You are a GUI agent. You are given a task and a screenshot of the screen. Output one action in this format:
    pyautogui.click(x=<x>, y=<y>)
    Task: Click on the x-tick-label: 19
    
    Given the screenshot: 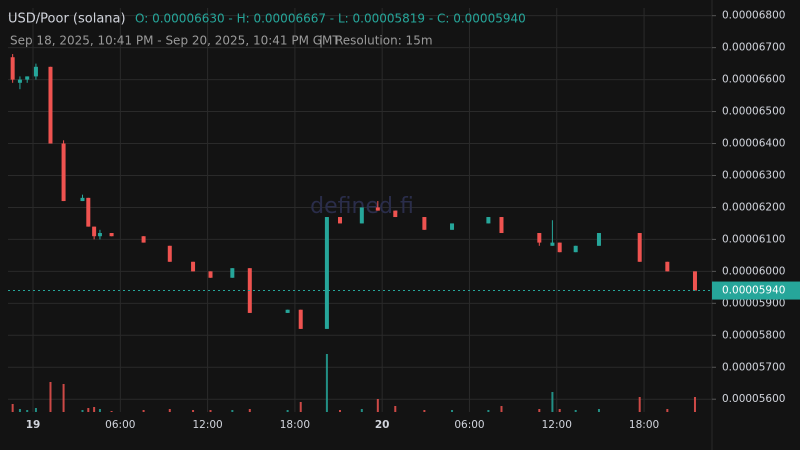 What is the action you would take?
    pyautogui.click(x=33, y=425)
    